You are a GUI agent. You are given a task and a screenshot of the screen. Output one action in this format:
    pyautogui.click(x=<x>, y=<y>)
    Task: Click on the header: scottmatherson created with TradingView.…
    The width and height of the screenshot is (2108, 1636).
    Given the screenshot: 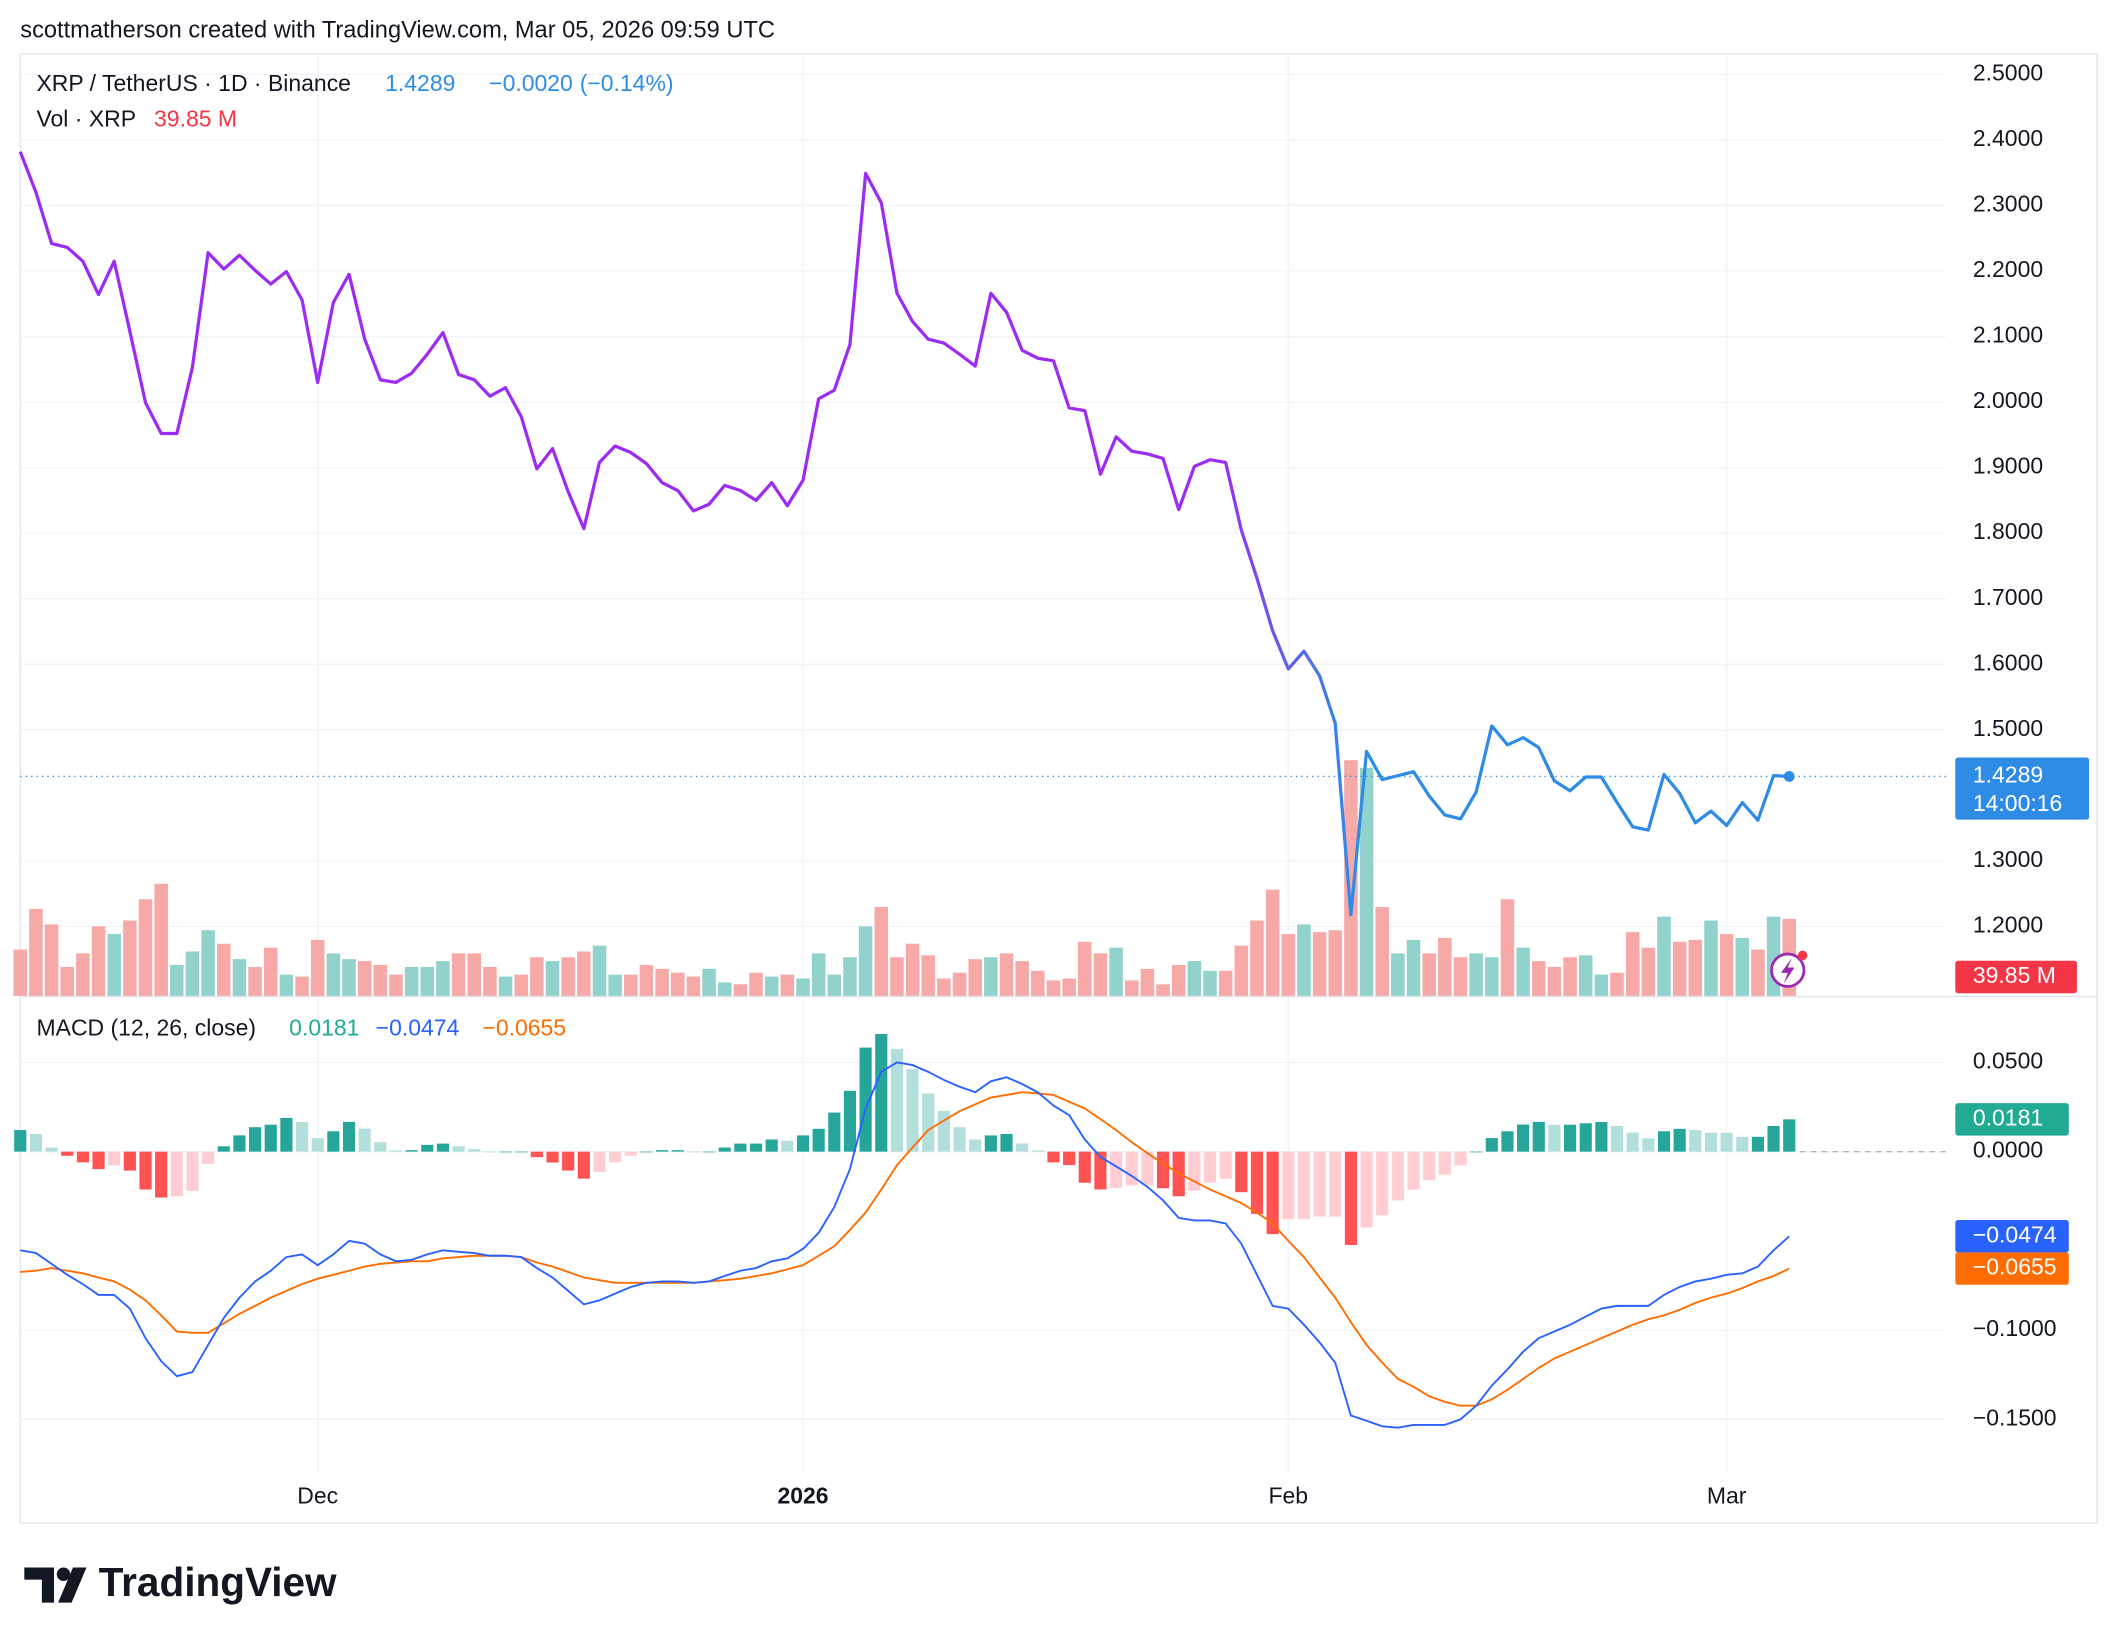 What is the action you would take?
    pyautogui.click(x=397, y=30)
    